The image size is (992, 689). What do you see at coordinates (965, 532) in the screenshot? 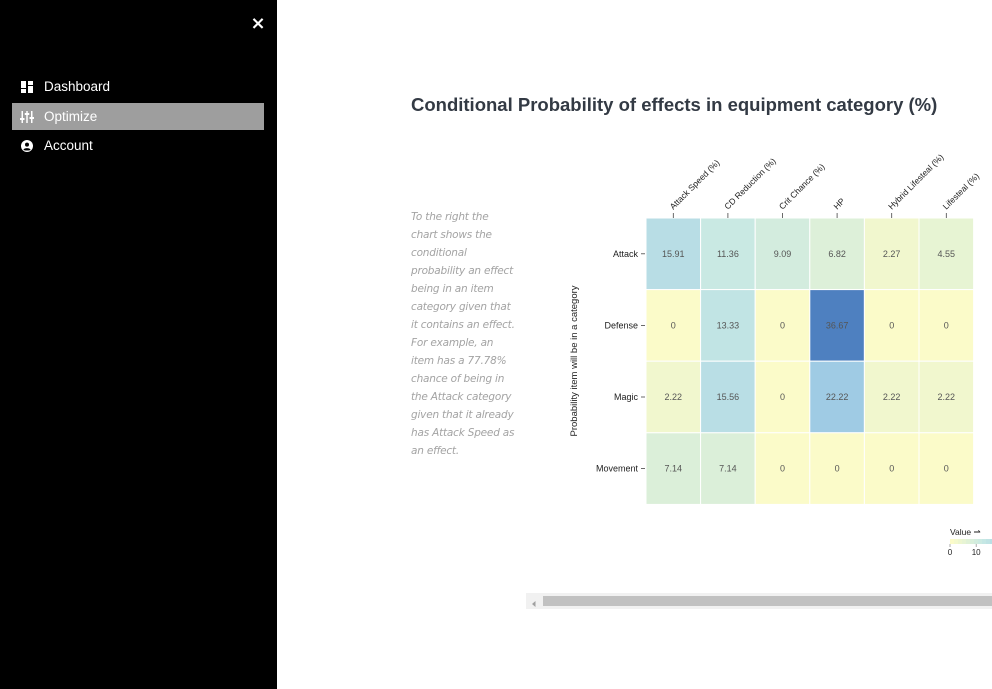
I see `legend-title: Value ⇀` at bounding box center [965, 532].